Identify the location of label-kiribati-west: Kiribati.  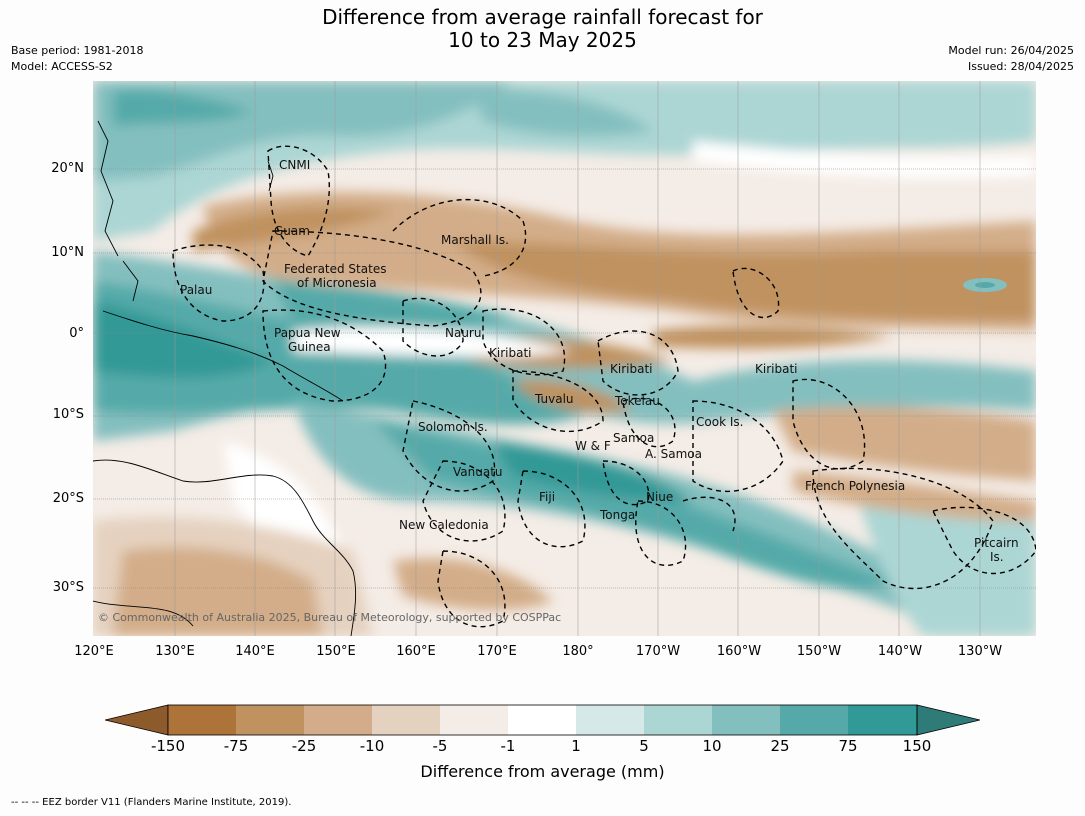
(510, 353).